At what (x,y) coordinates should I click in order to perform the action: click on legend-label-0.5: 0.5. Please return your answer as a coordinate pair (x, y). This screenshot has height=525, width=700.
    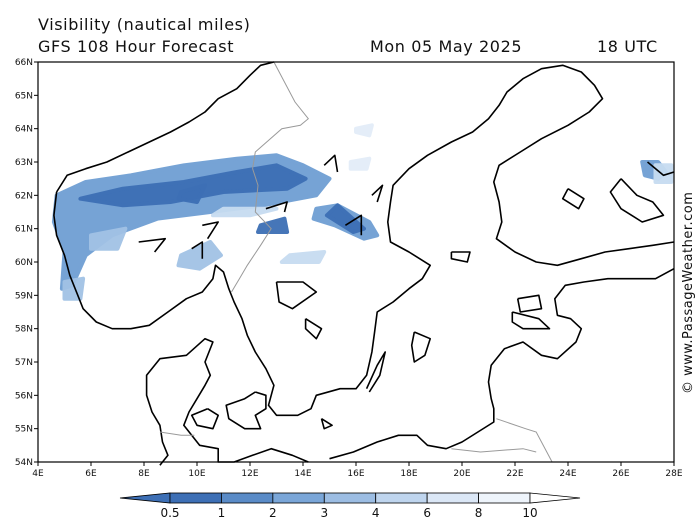
    Looking at the image, I should click on (169, 513).